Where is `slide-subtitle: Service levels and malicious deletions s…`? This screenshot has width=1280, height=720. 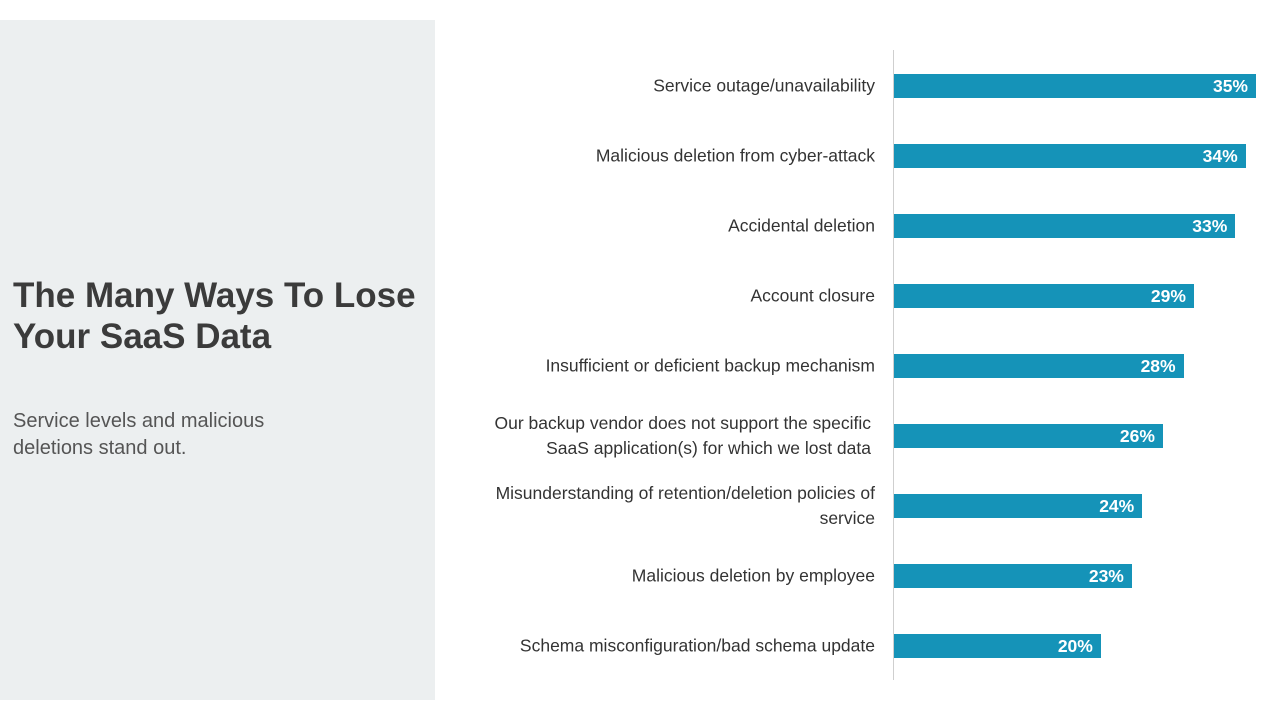 slide-subtitle: Service levels and malicious deletions s… is located at coordinates (139, 434).